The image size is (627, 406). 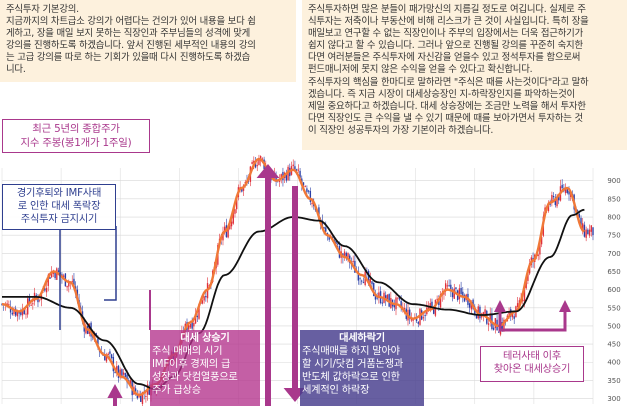 I want to click on chart-title-box: 최근 5년의 종합주가 지수 주봉(봉1개가 1주일), so click(x=76, y=136).